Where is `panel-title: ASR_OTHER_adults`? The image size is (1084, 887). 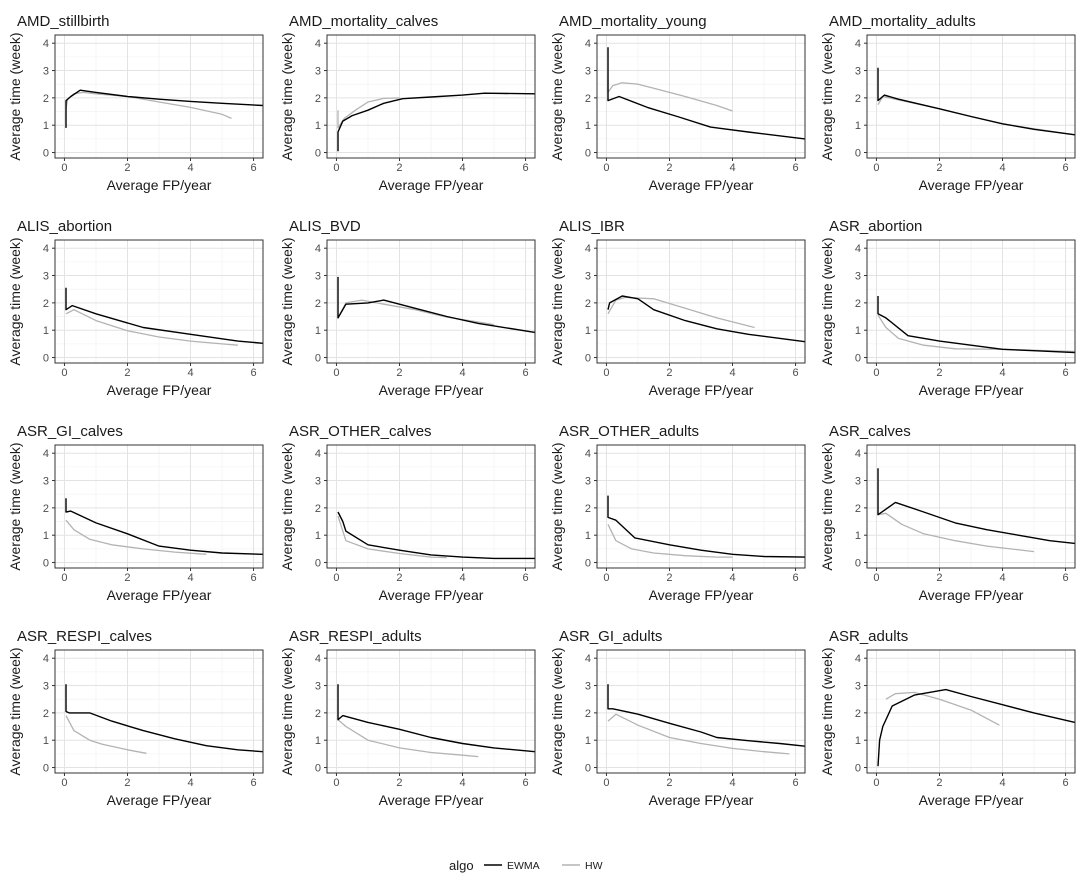
panel-title: ASR_OTHER_adults is located at coordinates (629, 431).